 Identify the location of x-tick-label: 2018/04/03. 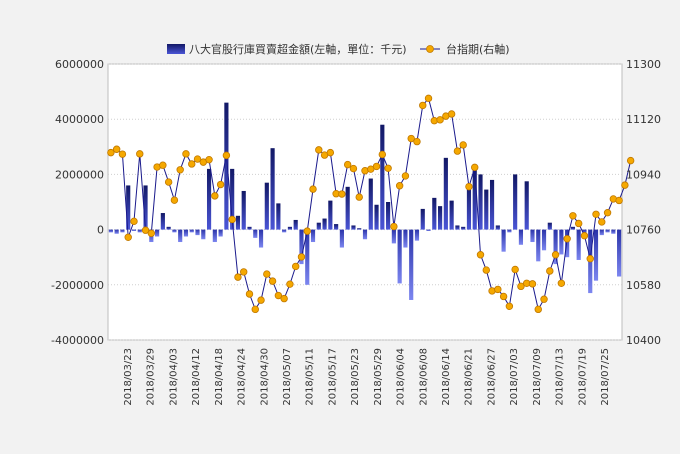
(173, 377).